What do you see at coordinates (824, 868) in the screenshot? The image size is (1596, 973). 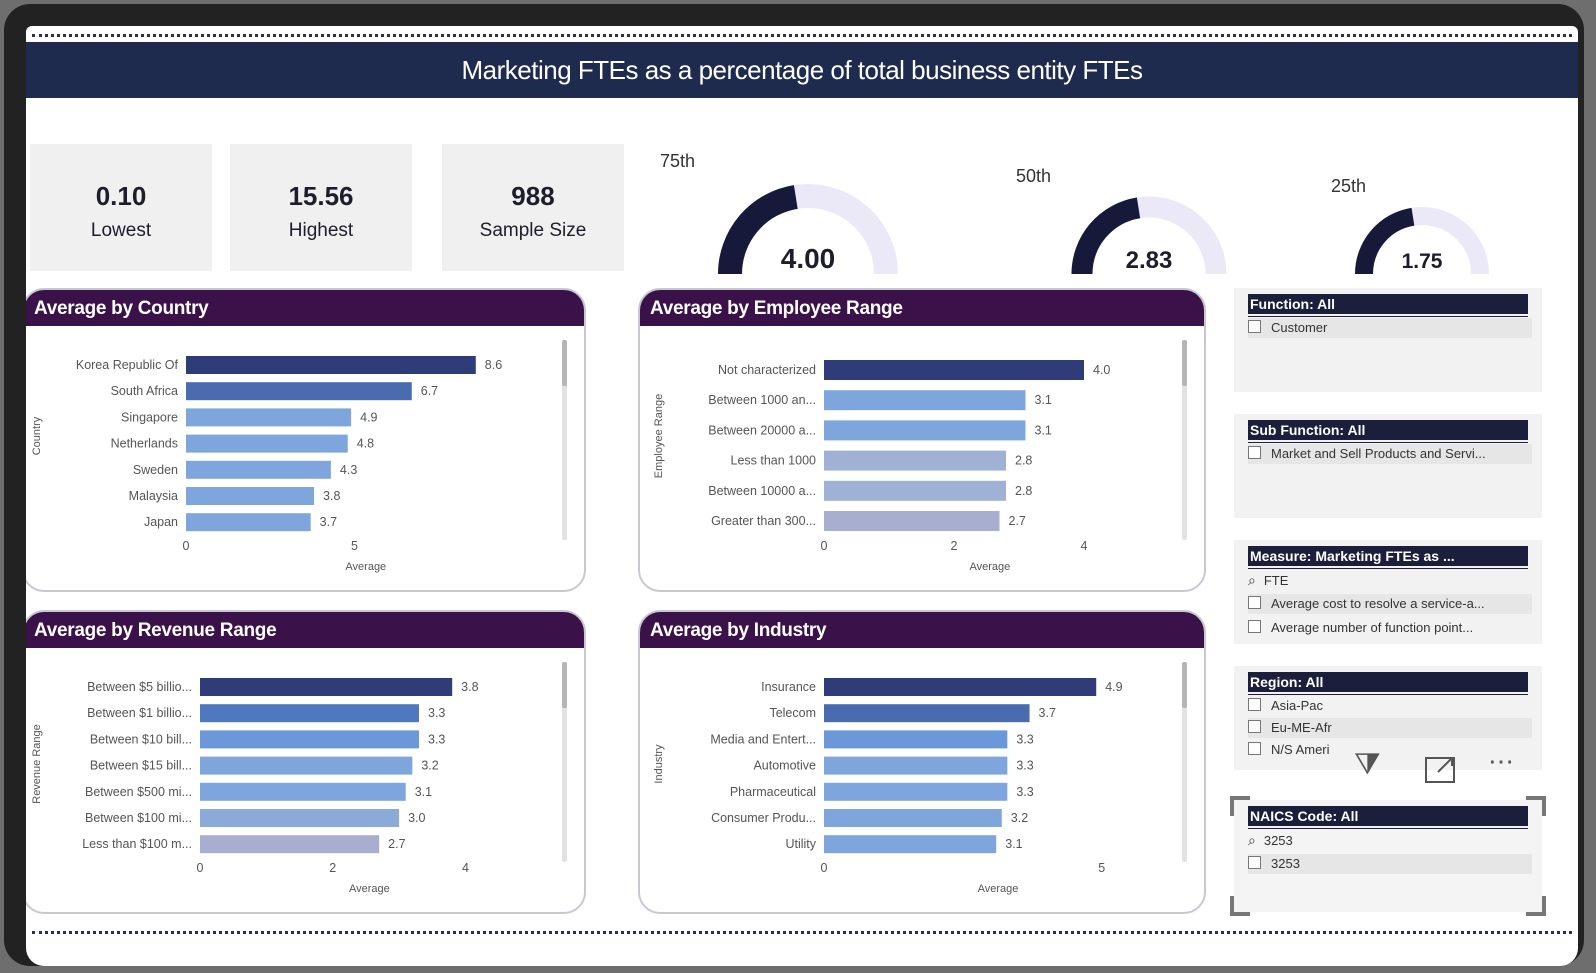 I see `tick-label: 0` at bounding box center [824, 868].